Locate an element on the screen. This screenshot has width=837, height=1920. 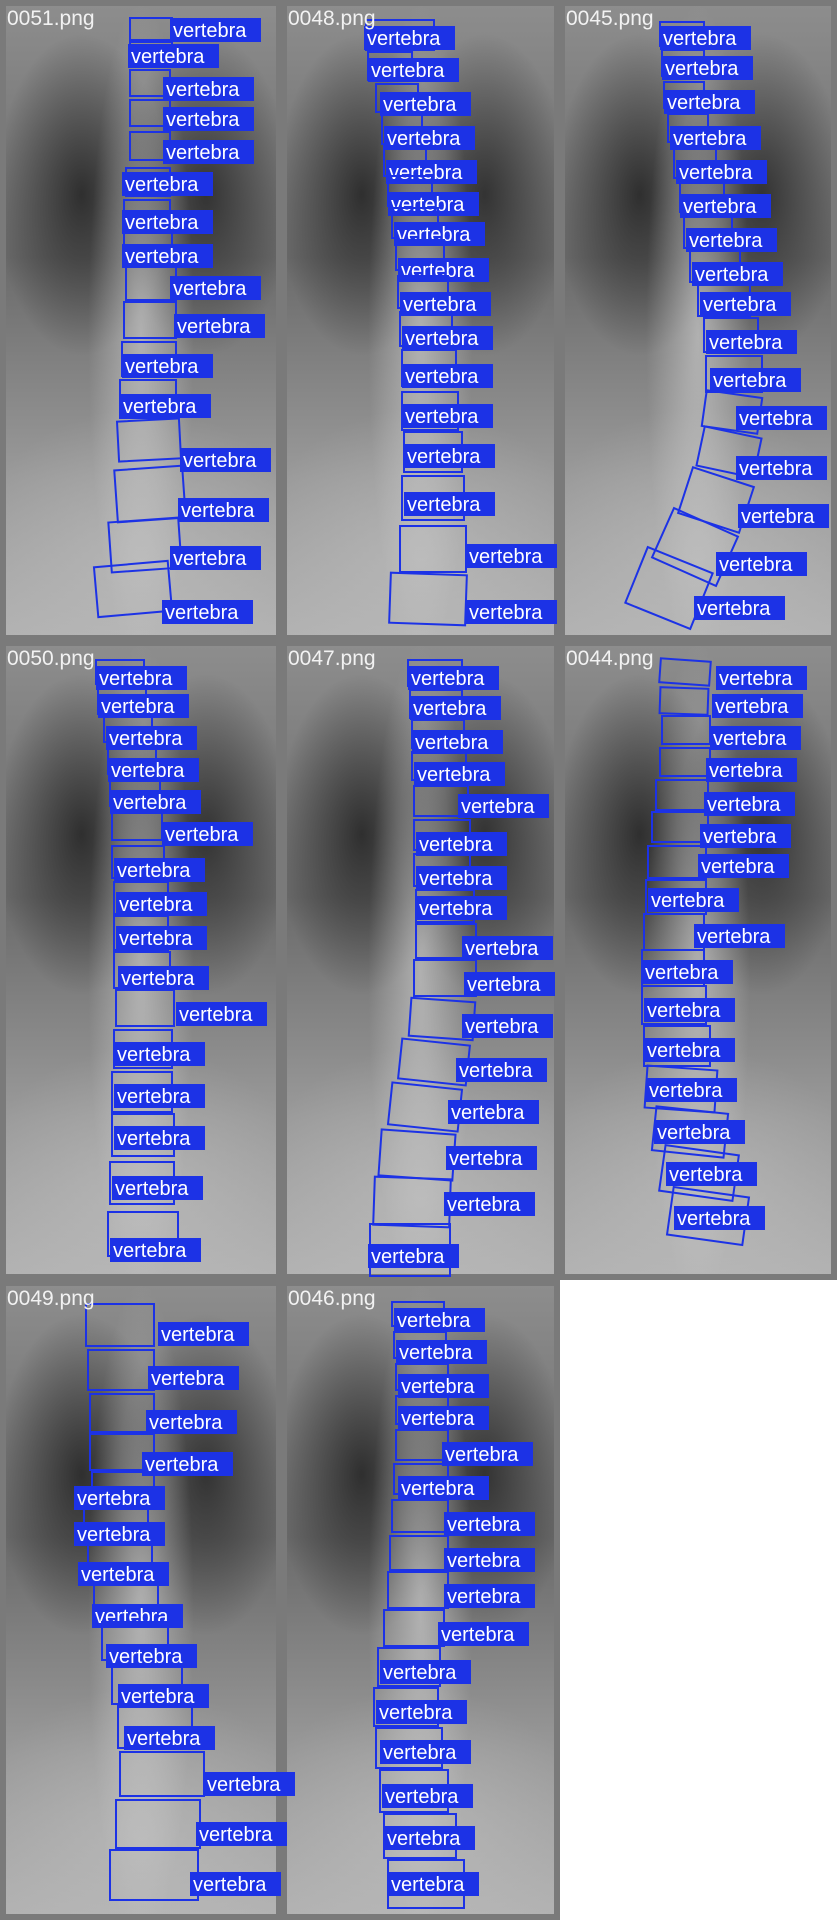
tile-filename: 0051.png is located at coordinates (51, 18).